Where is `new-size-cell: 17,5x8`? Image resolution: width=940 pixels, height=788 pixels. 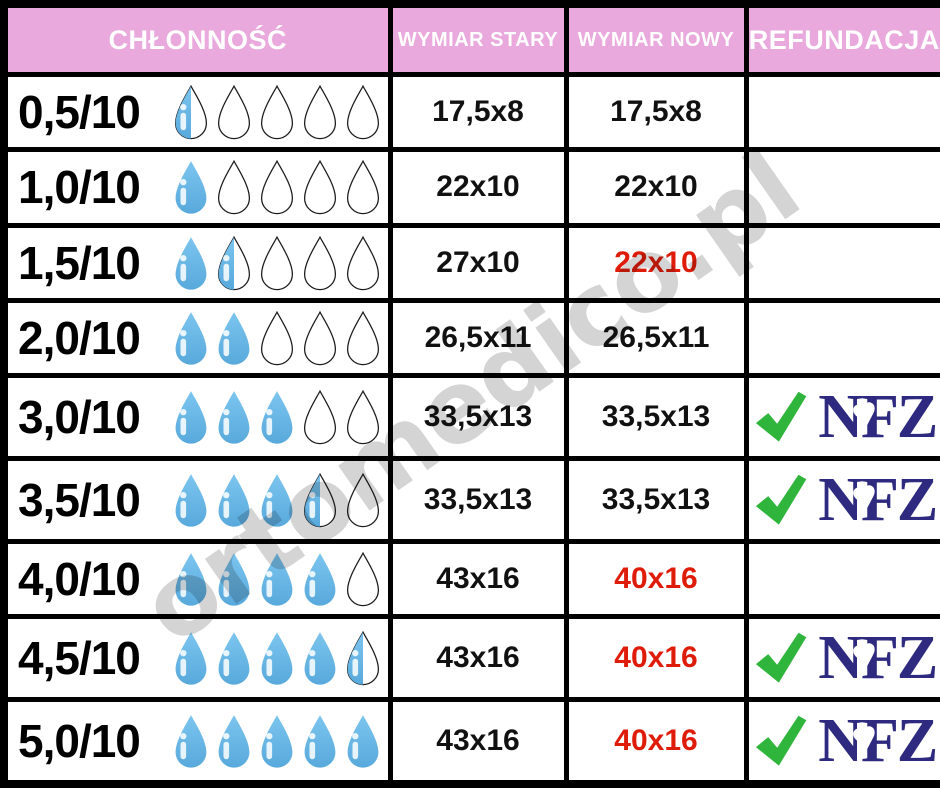
new-size-cell: 17,5x8 is located at coordinates (656, 112).